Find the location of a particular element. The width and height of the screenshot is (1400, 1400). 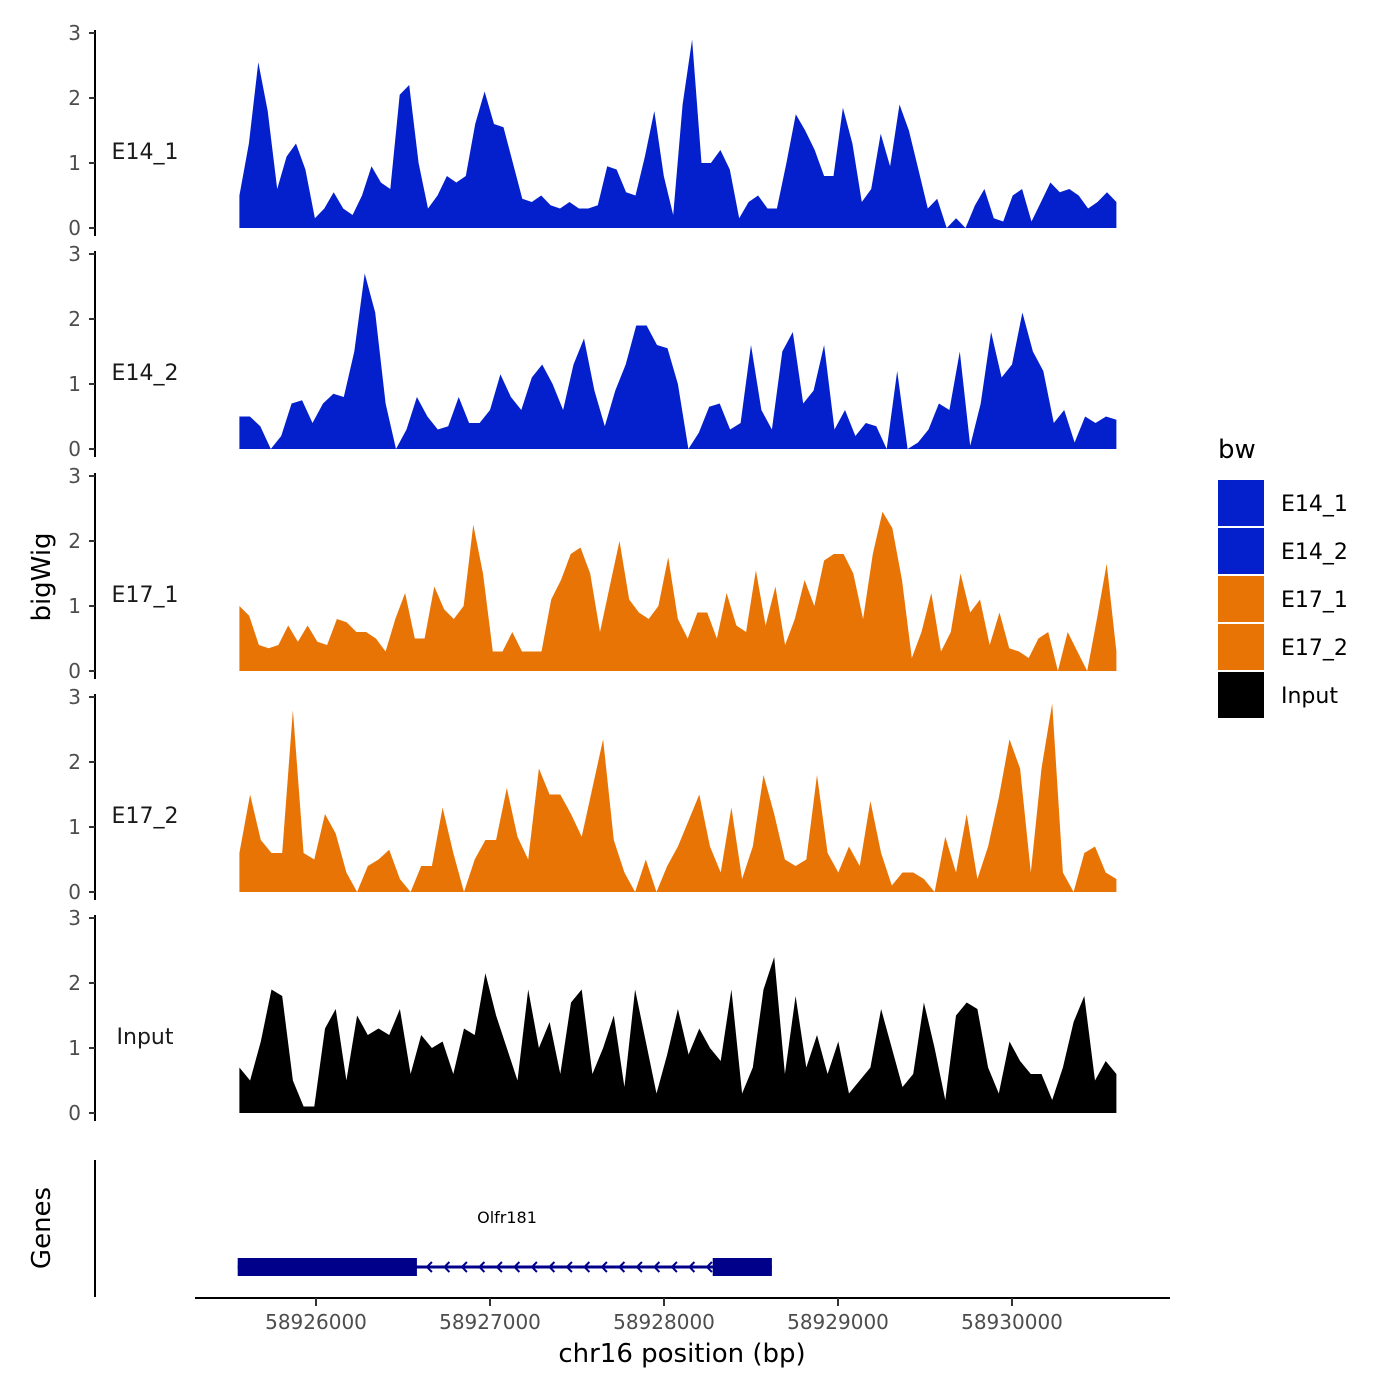

track-label: E14_1 is located at coordinates (145, 152).